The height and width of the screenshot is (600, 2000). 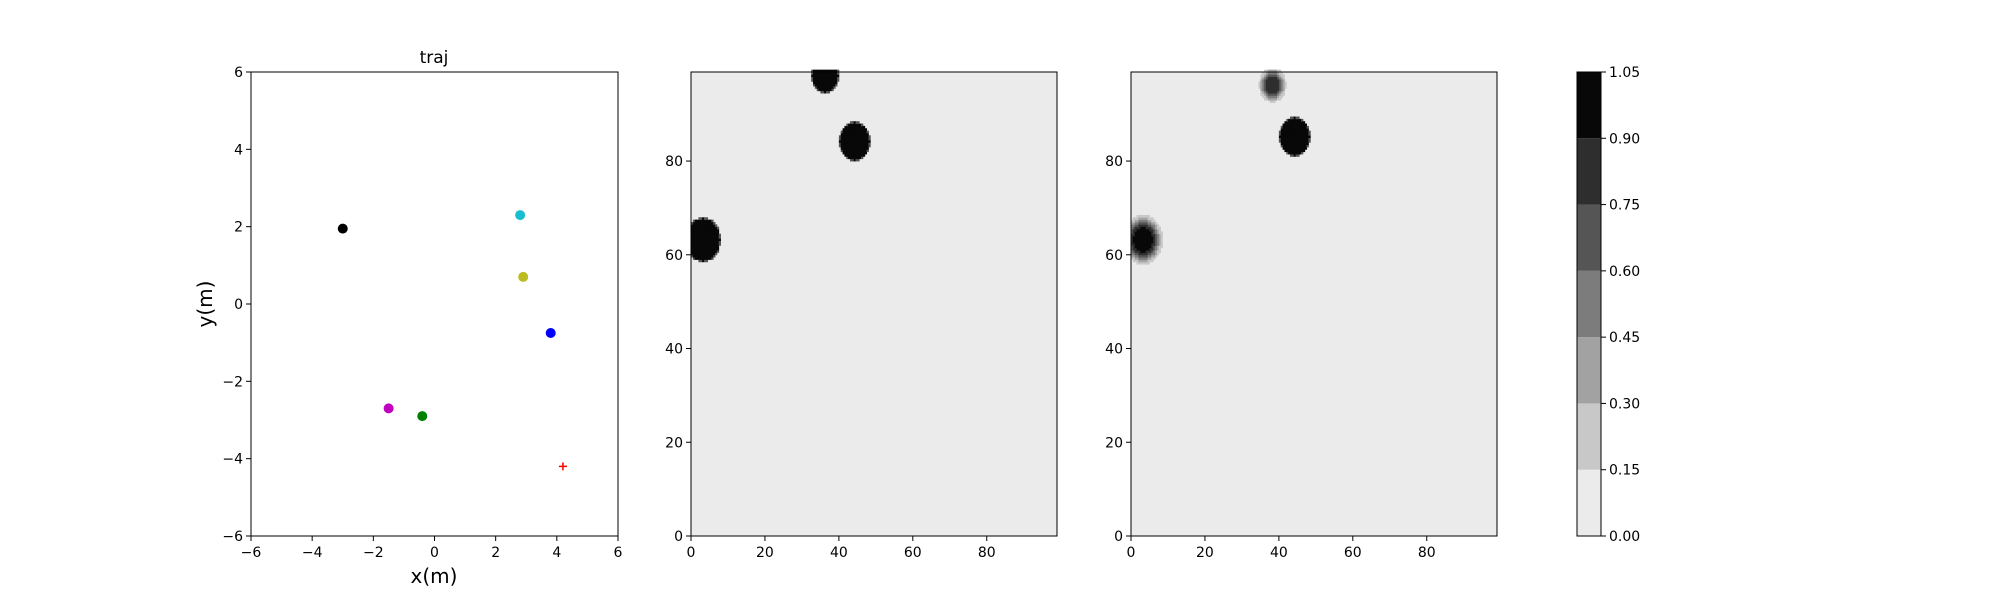 I want to click on y-tick-label: −4, so click(x=232, y=460).